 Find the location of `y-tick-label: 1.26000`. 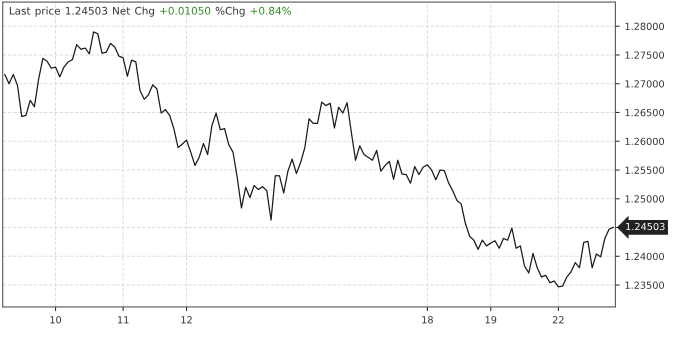

y-tick-label: 1.26000 is located at coordinates (644, 142).